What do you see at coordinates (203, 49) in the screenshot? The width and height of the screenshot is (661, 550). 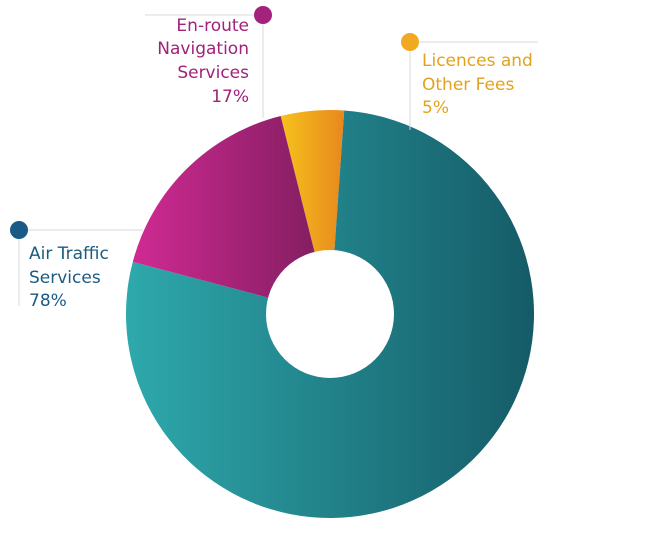 I see `slice-label-en-route-navigation-services-line-1: Navigation` at bounding box center [203, 49].